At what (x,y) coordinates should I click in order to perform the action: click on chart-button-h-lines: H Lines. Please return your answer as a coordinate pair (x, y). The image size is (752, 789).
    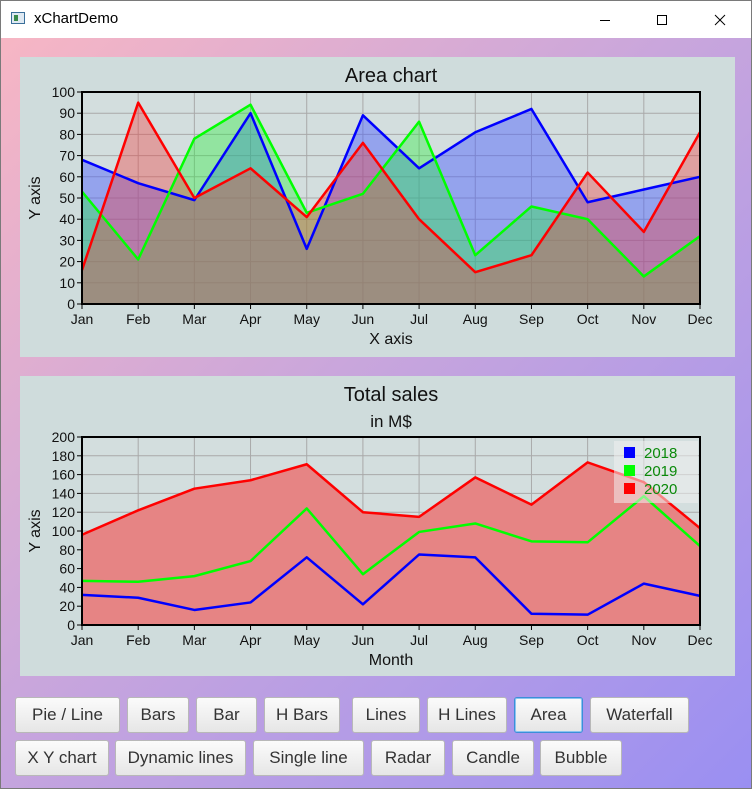
    Looking at the image, I should click on (467, 715).